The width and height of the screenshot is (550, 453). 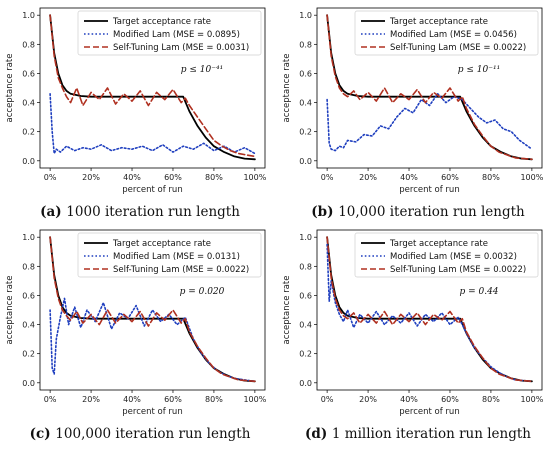 What do you see at coordinates (202, 70) in the screenshot?
I see `p-value-annotation: p ≤ 10⁻⁴¹` at bounding box center [202, 70].